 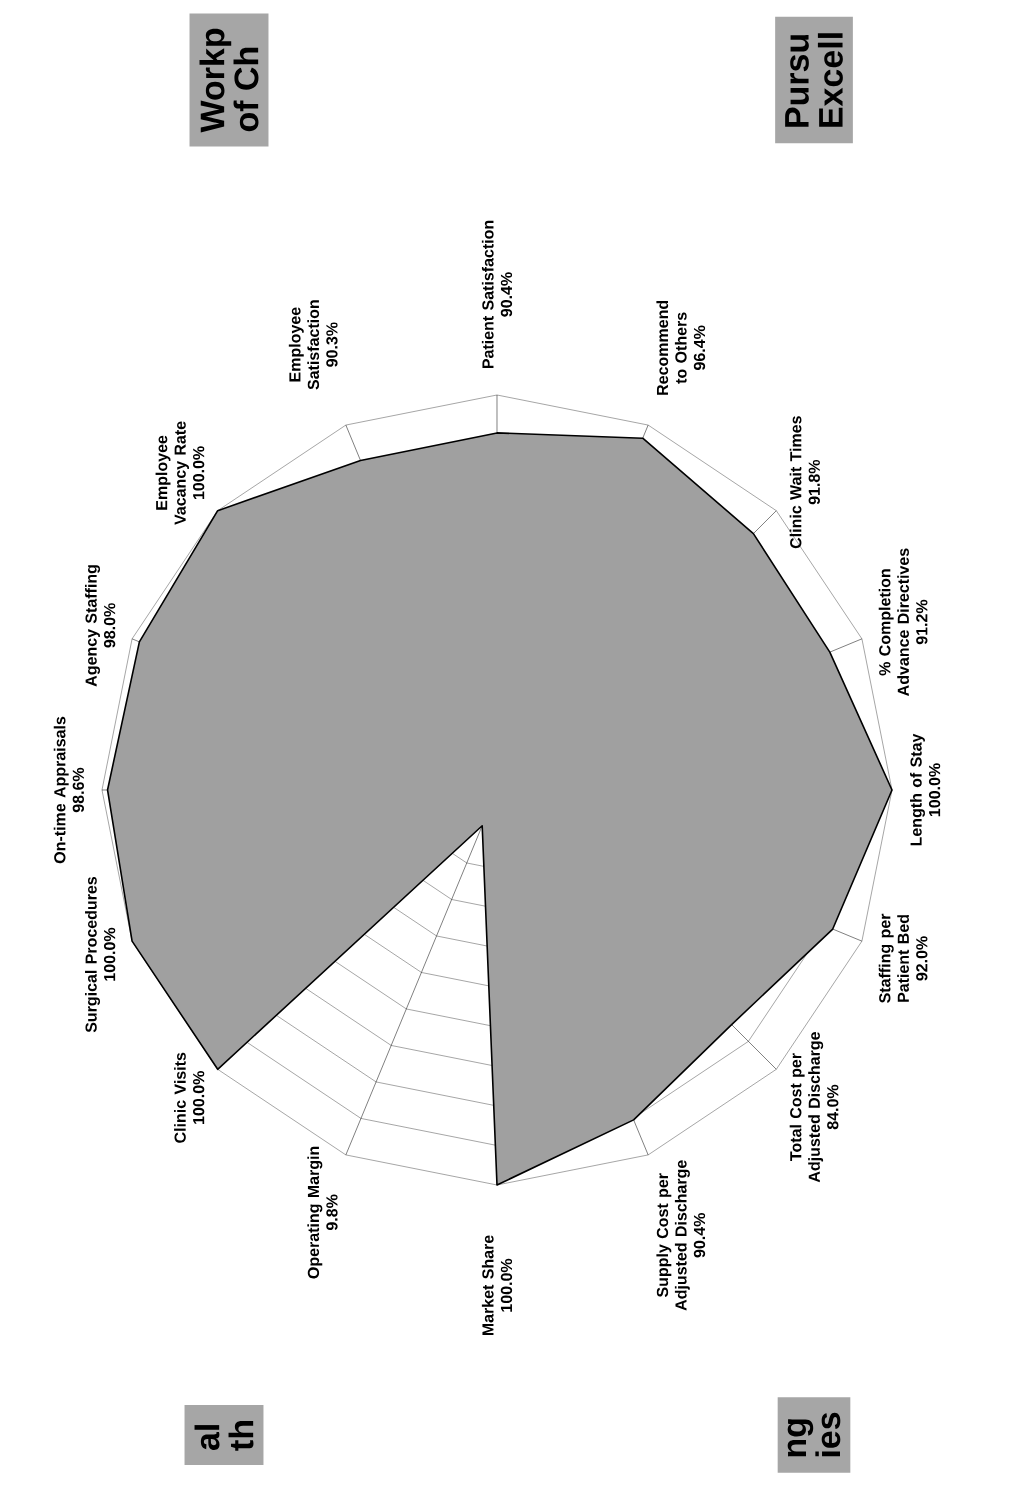 What do you see at coordinates (172, 473) in the screenshot?
I see `spoke-label: Employee Vacancy Rate` at bounding box center [172, 473].